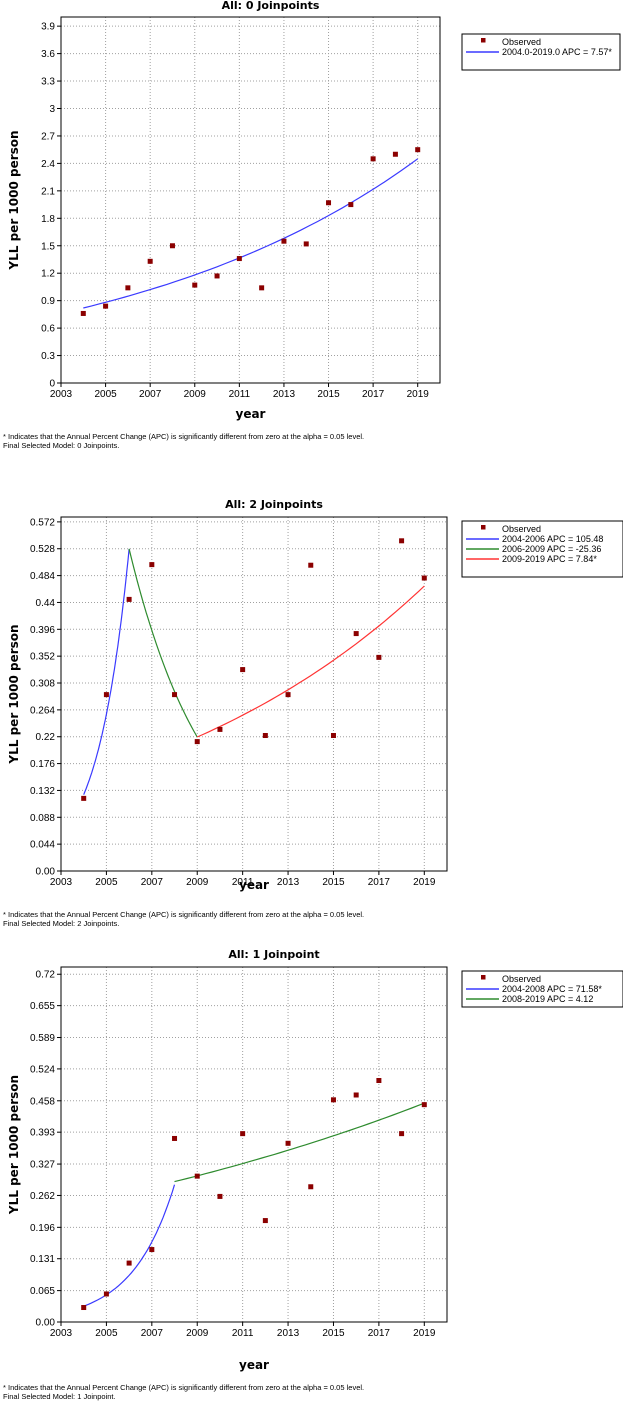 The width and height of the screenshot is (623, 1406). What do you see at coordinates (42, 710) in the screenshot?
I see `y-tick-label: 0.264` at bounding box center [42, 710].